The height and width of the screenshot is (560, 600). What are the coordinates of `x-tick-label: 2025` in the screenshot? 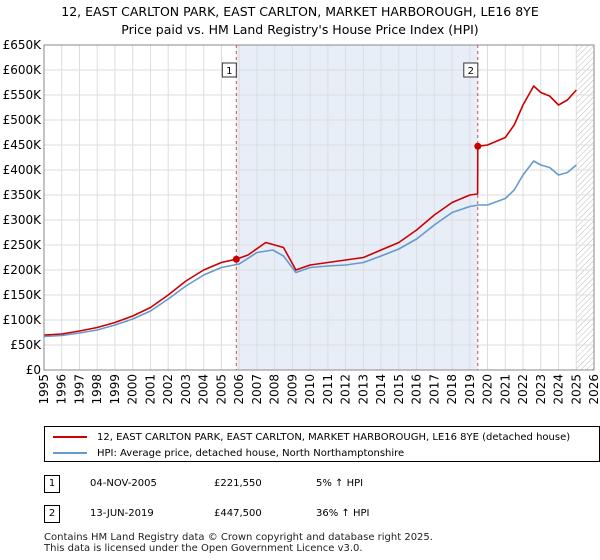 It's located at (576, 389).